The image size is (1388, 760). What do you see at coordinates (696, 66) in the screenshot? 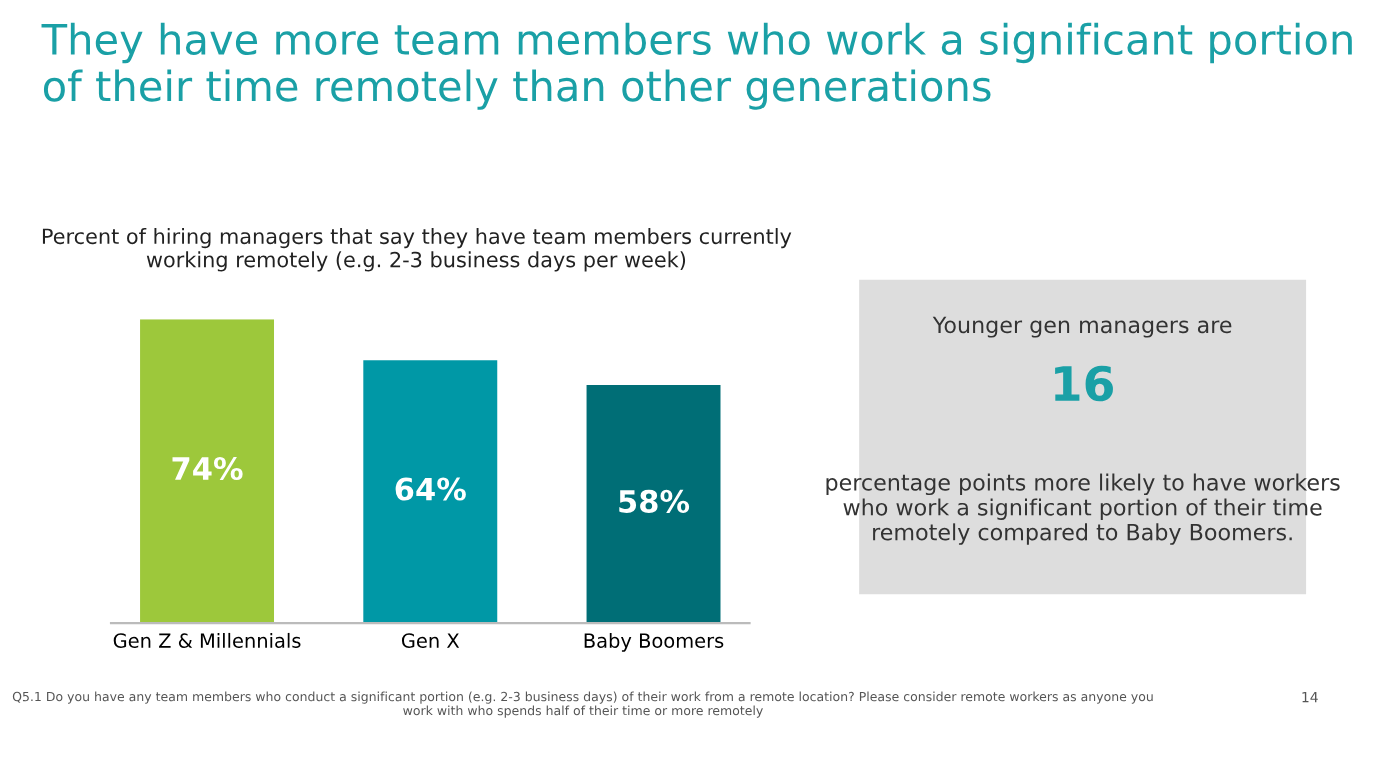
I see `chart-title: They have more team members who work a significant portion of their time remotely than other generations` at bounding box center [696, 66].